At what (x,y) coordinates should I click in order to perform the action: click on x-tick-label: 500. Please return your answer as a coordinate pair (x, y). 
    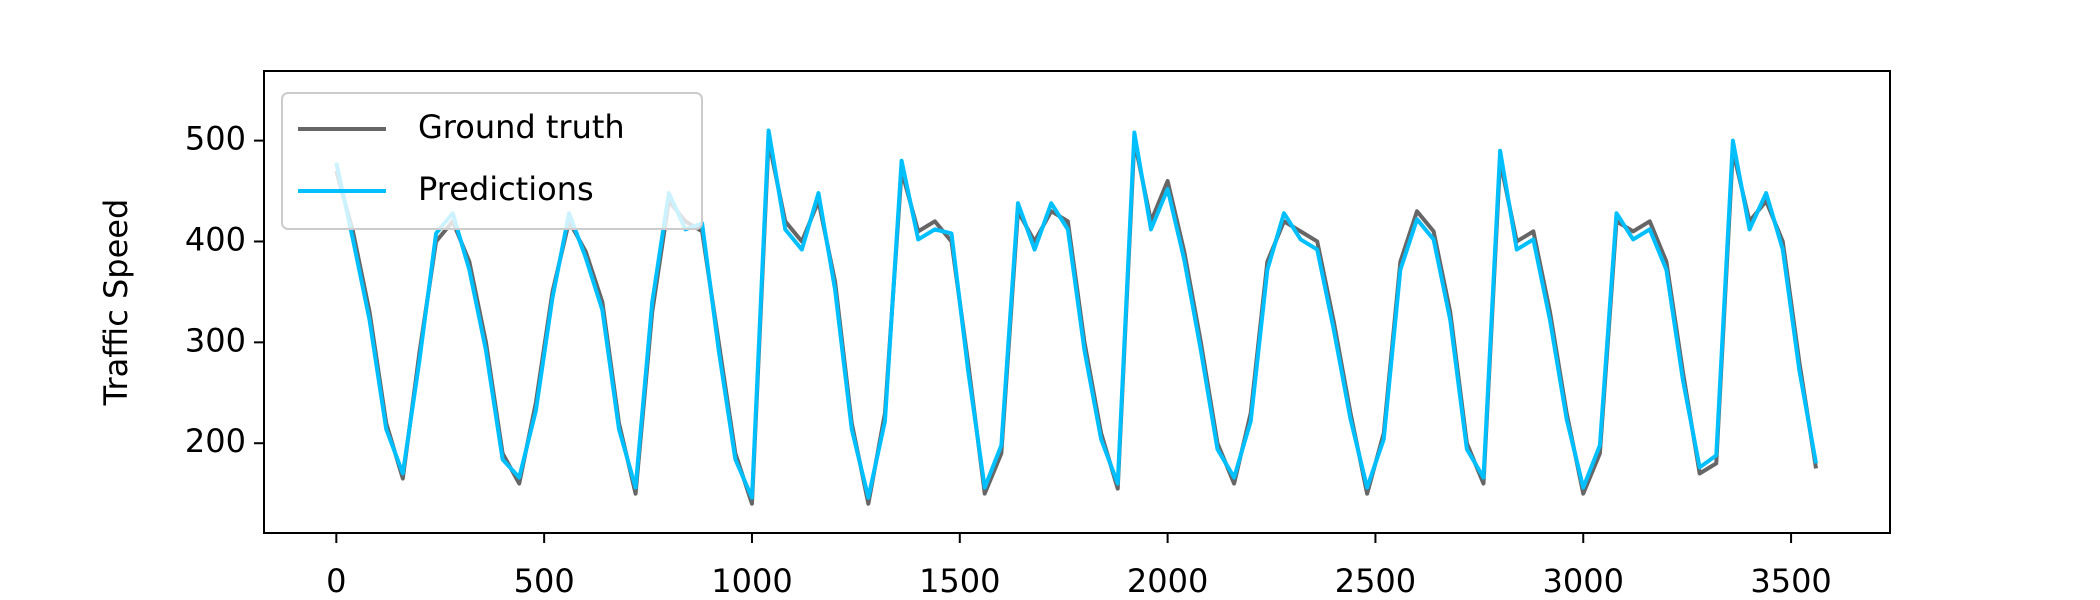
    Looking at the image, I should click on (544, 581).